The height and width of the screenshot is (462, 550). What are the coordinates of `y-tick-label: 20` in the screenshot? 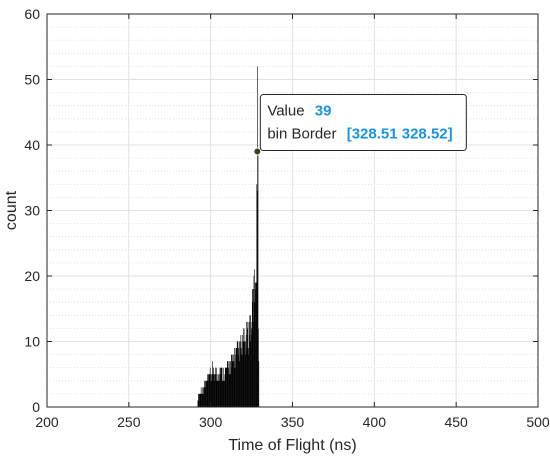 It's located at (32, 276).